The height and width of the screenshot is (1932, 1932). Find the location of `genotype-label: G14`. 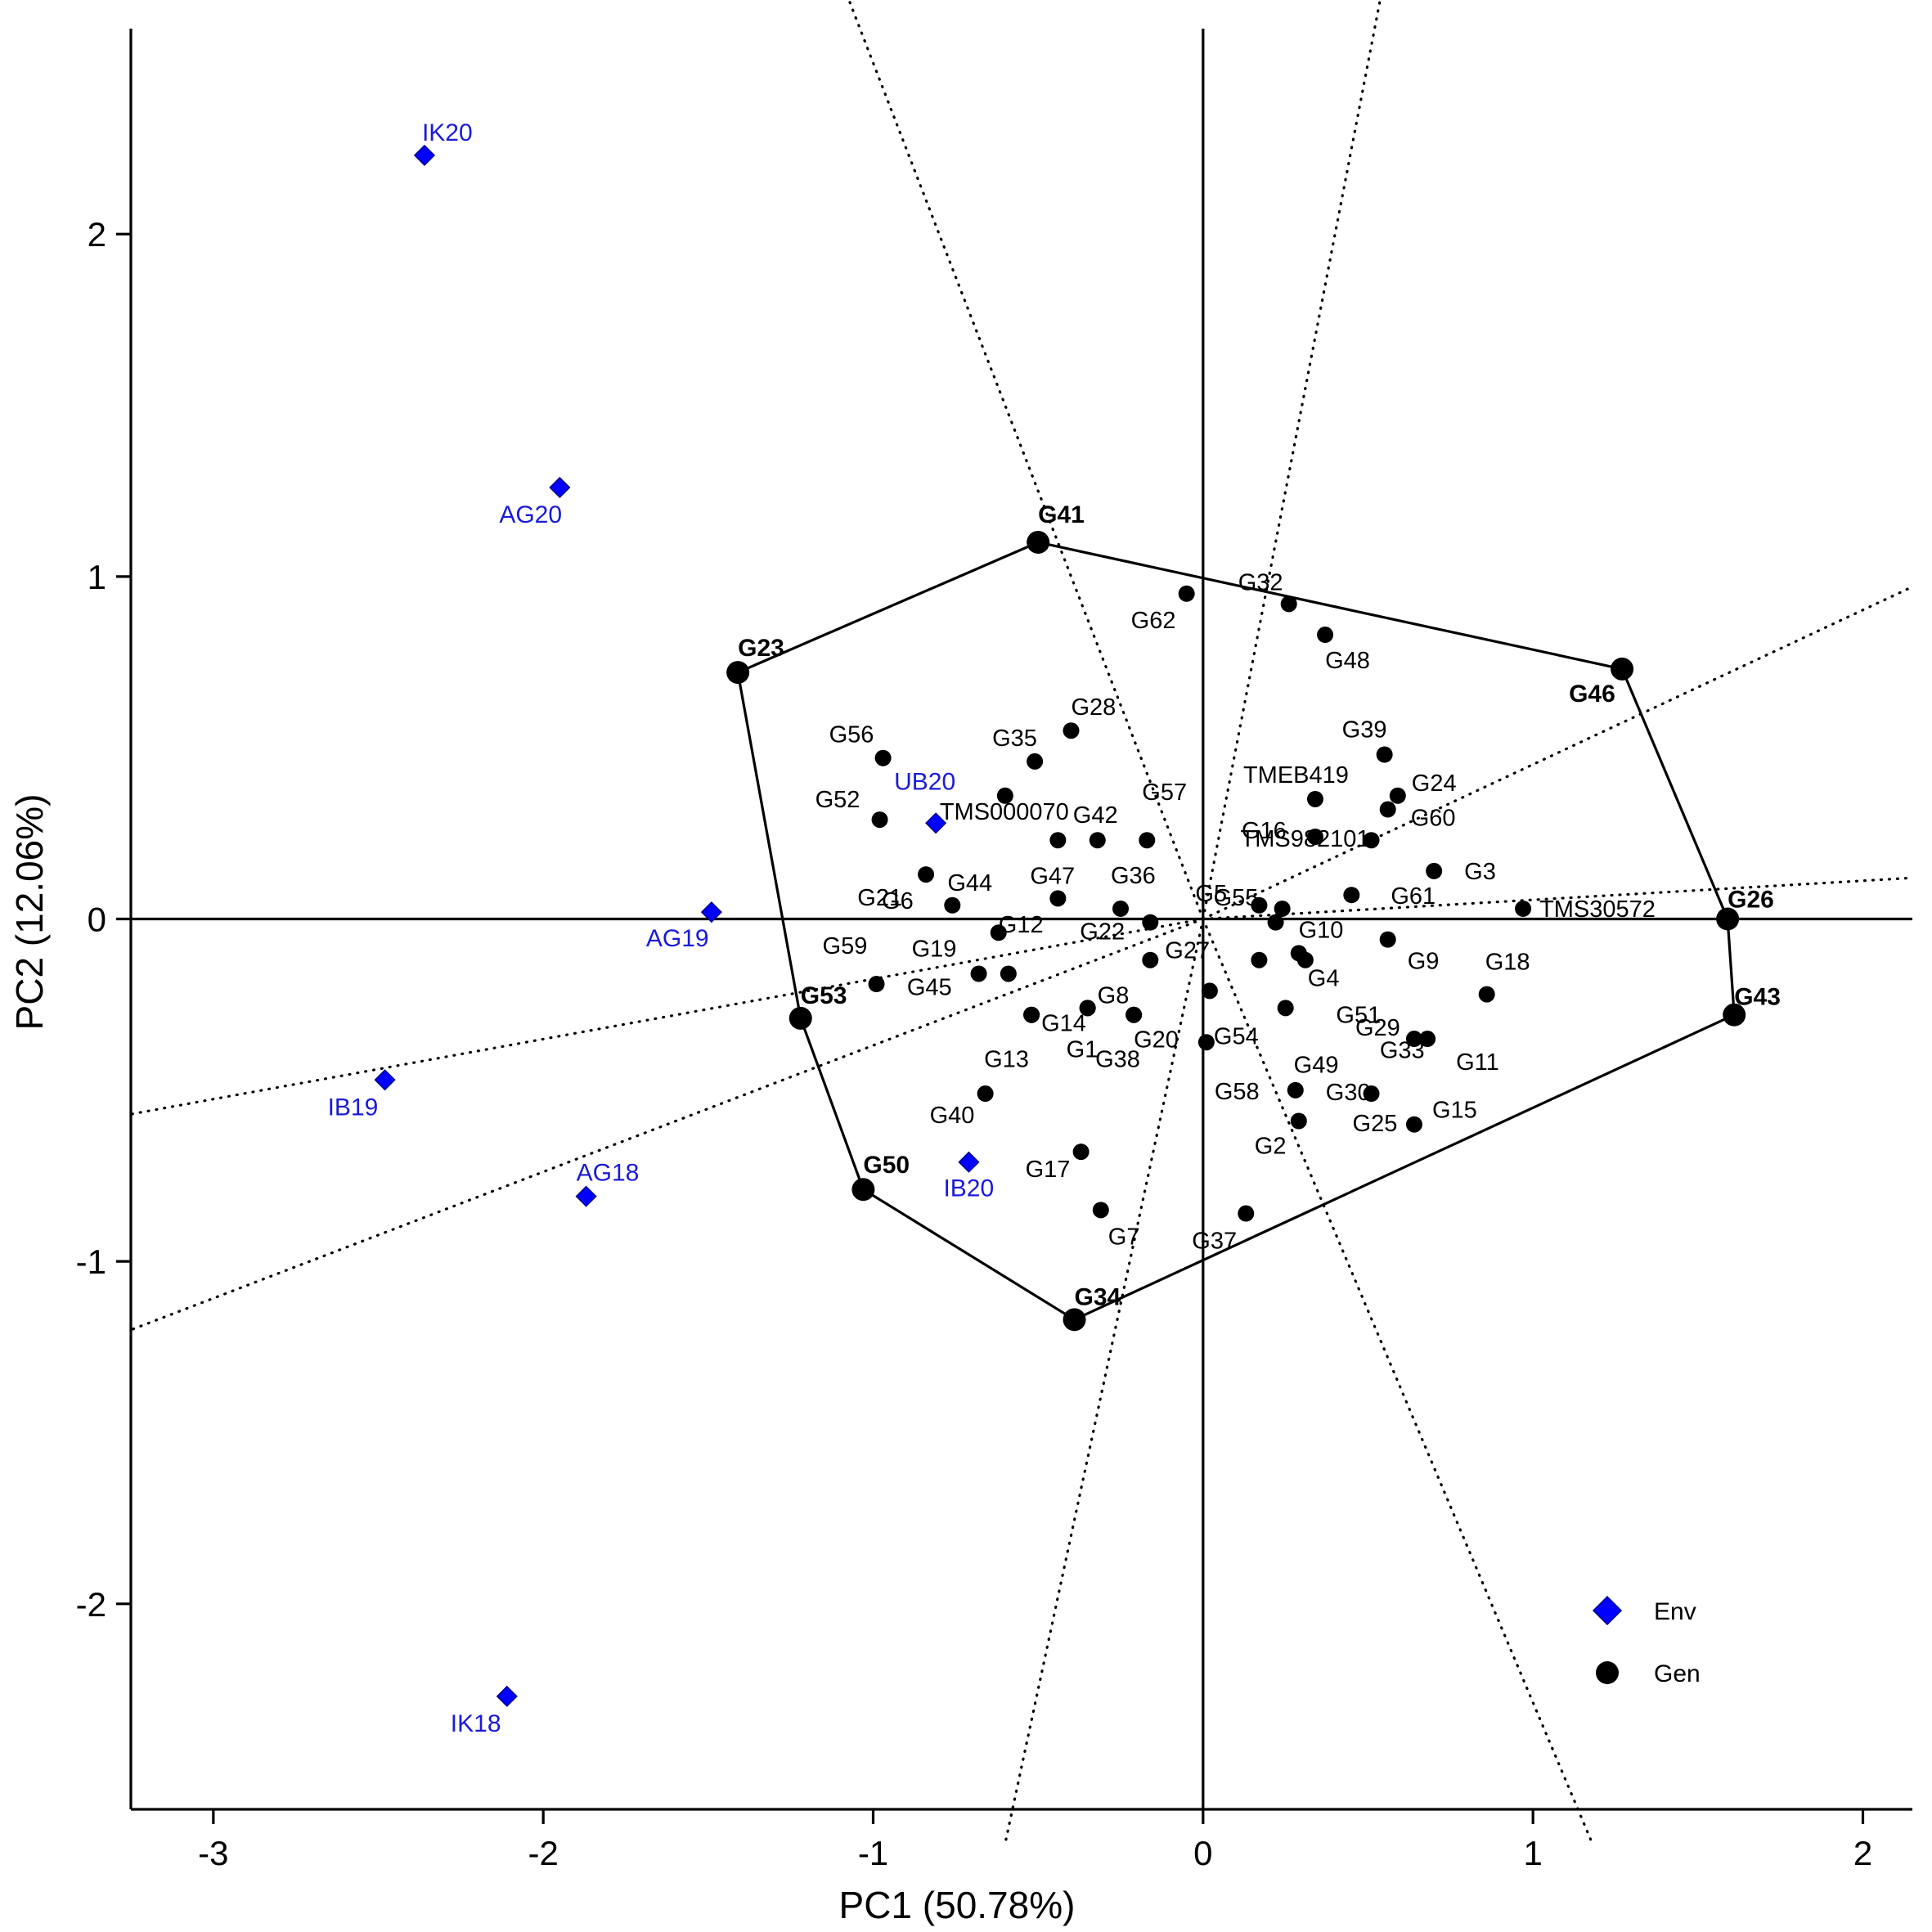

genotype-label: G14 is located at coordinates (1064, 1024).